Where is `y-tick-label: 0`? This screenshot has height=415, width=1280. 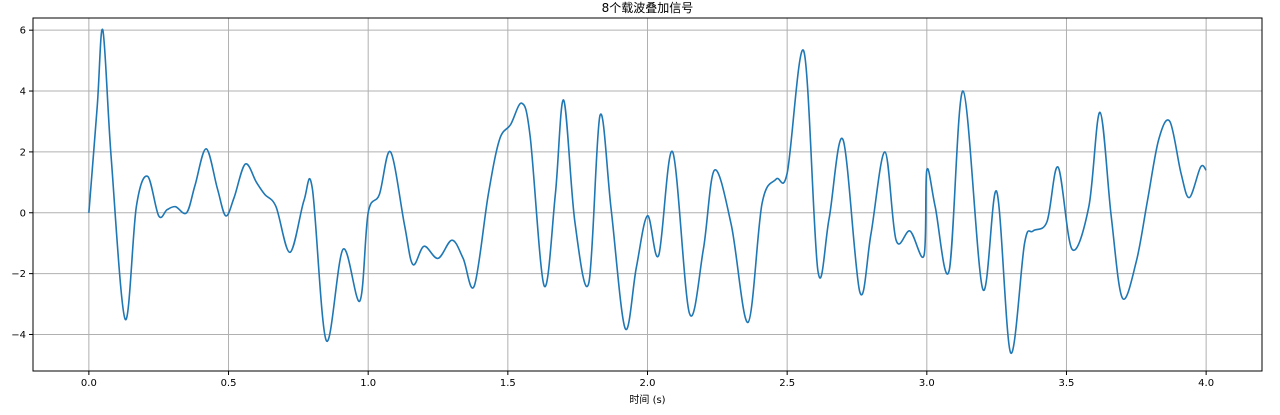
y-tick-label: 0 is located at coordinates (23, 213).